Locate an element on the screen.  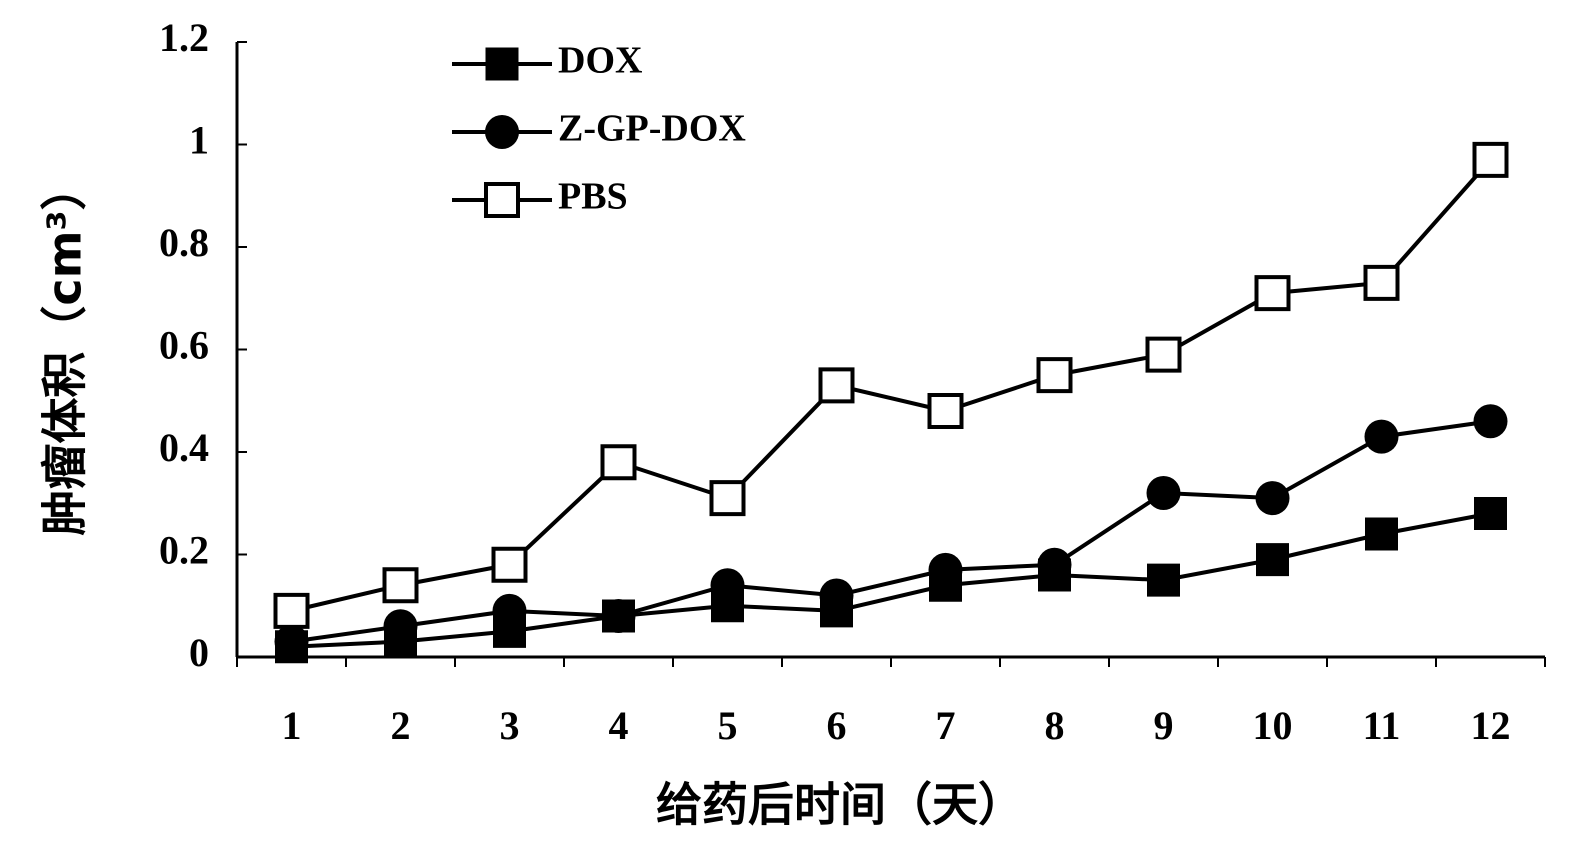
series-line is located at coordinates (891, 580).